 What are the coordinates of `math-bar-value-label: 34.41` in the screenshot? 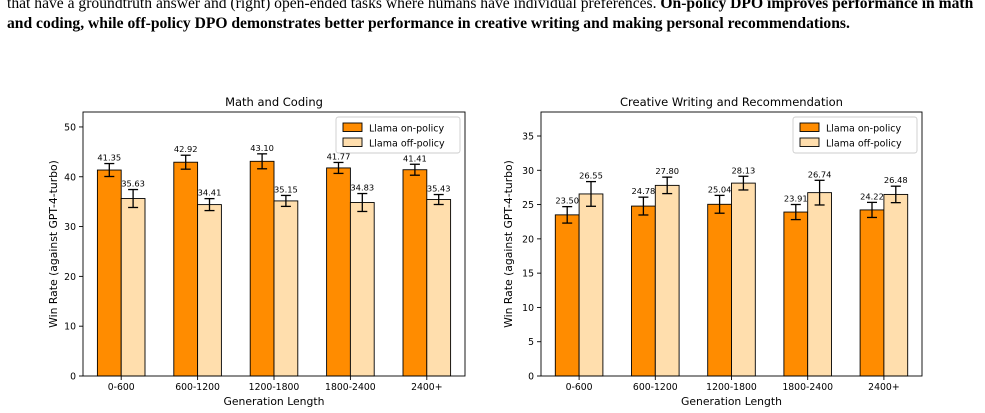 It's located at (210, 193).